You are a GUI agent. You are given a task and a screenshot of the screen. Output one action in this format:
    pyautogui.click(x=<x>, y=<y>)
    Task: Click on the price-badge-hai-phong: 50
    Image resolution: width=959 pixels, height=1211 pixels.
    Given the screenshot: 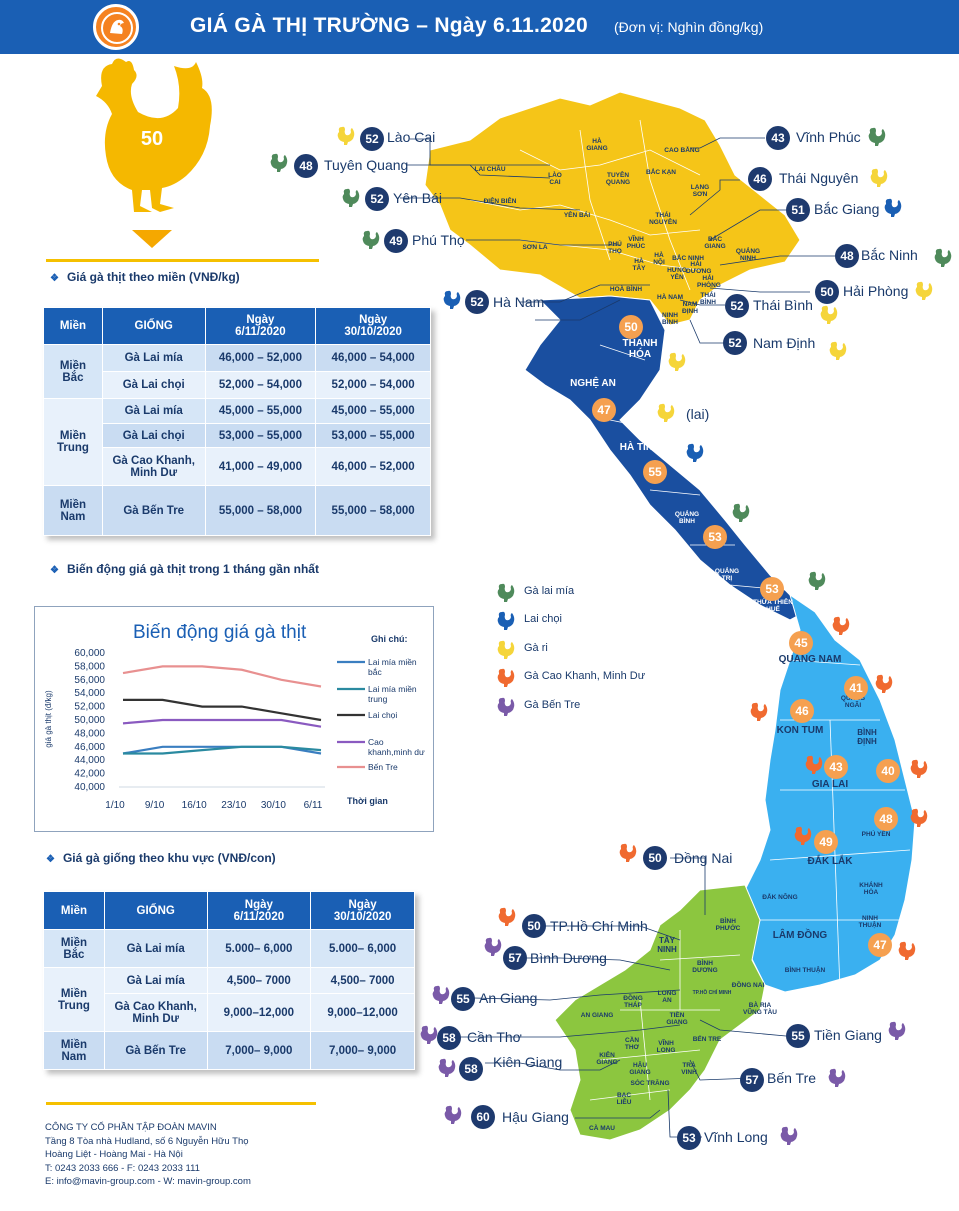 What is the action you would take?
    pyautogui.click(x=827, y=292)
    